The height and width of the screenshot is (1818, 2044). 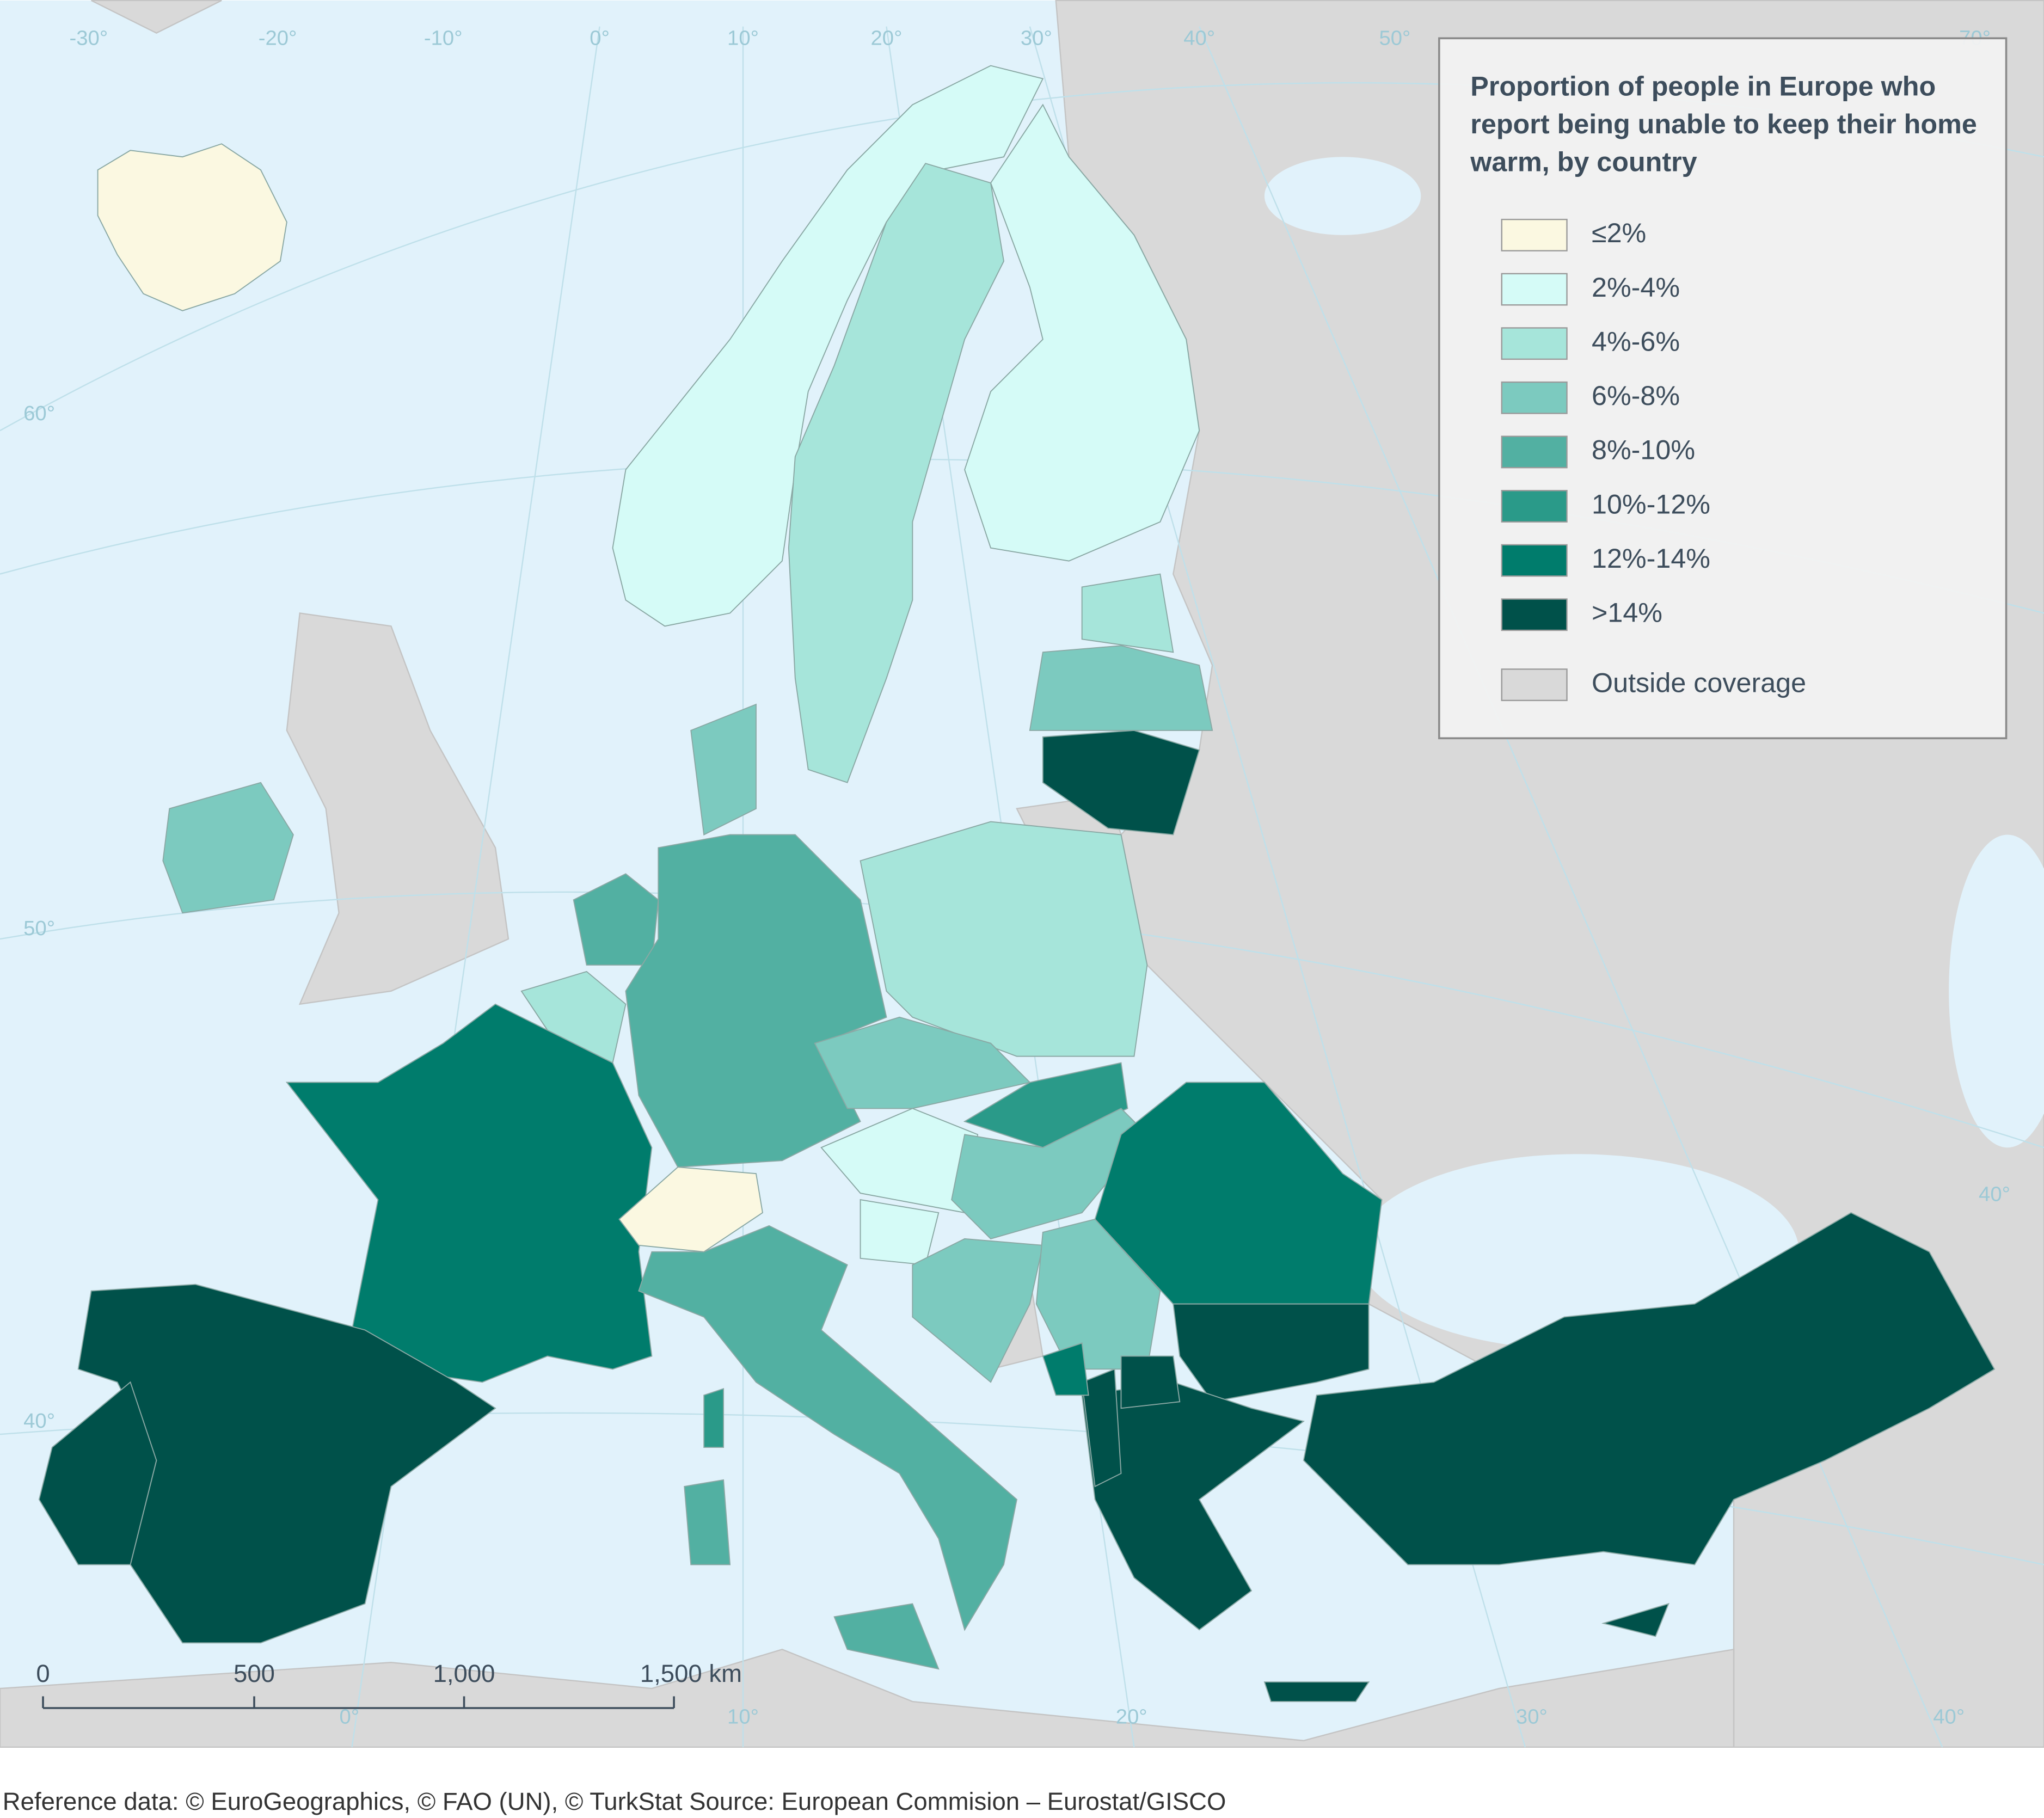 What do you see at coordinates (691, 1673) in the screenshot?
I see `scale-label: 1,500 km` at bounding box center [691, 1673].